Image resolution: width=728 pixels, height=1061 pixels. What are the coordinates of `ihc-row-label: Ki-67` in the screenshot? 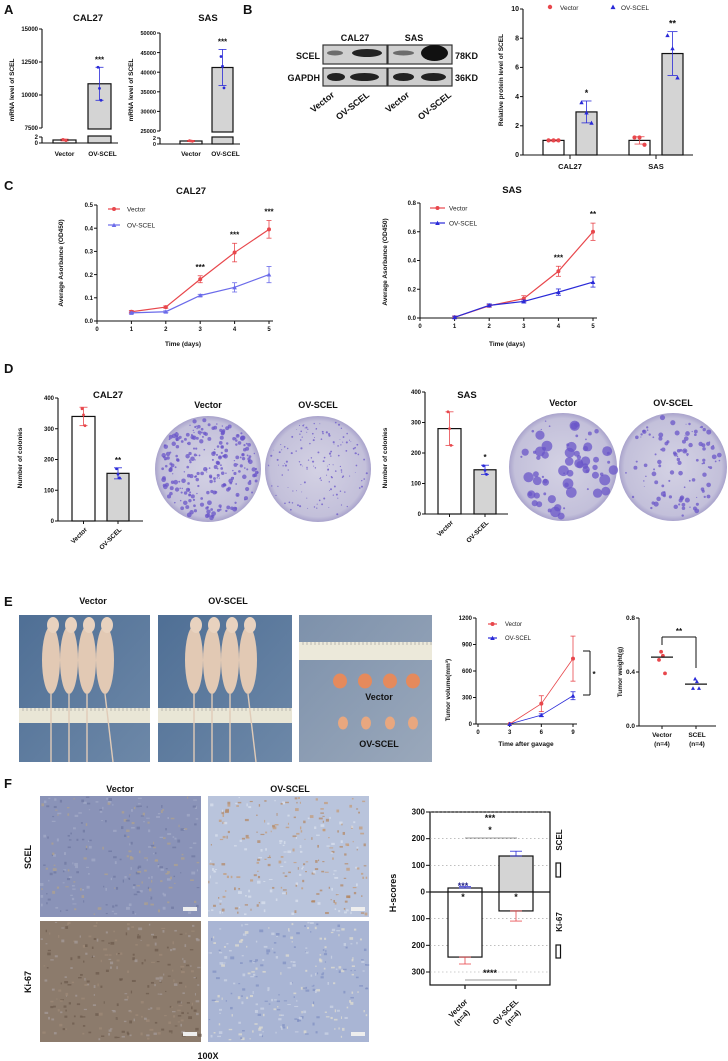 It's located at (28, 982).